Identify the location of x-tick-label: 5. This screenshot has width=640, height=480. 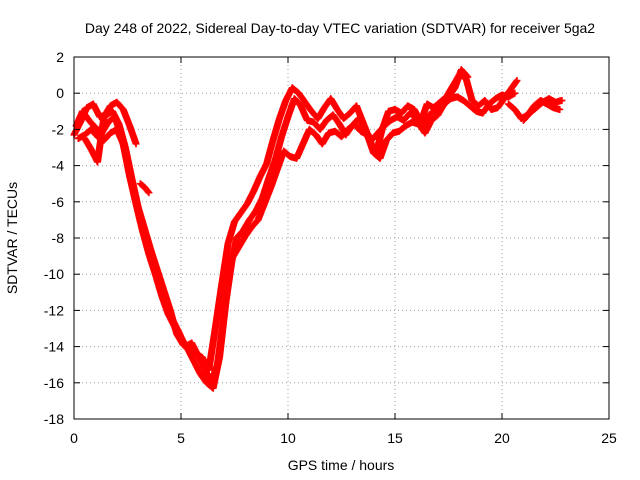
(181, 438).